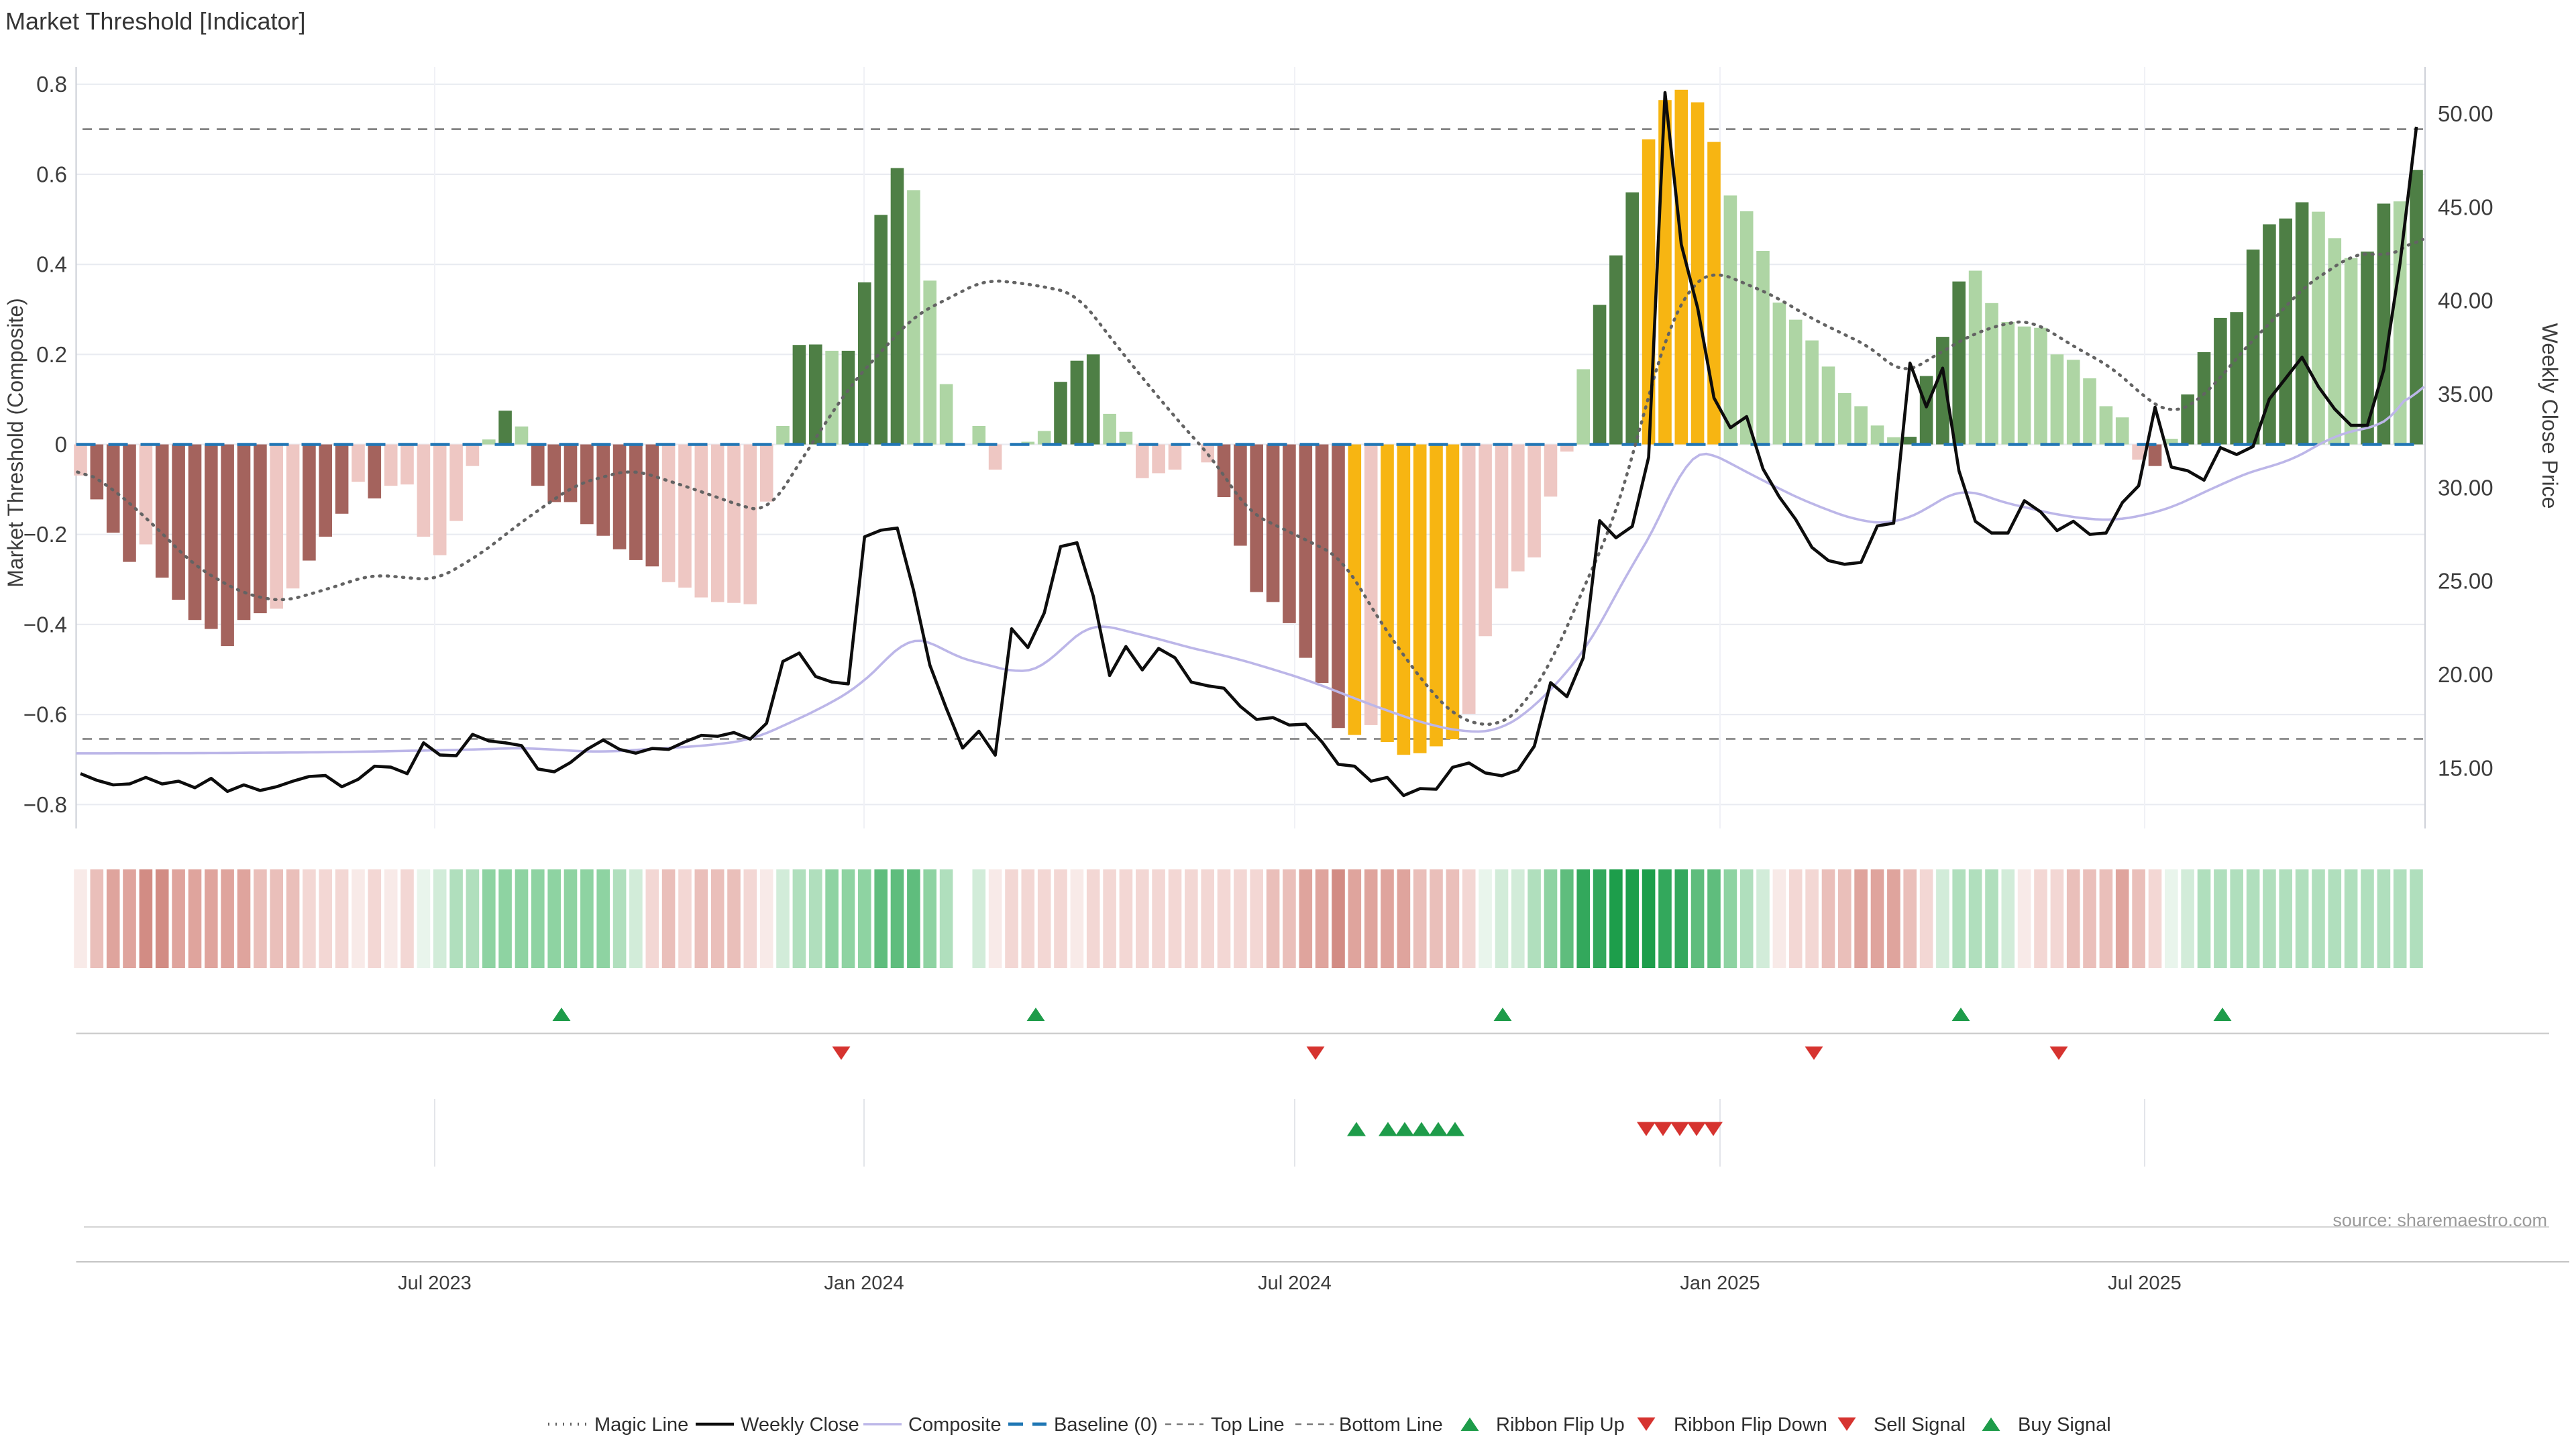  What do you see at coordinates (155, 21) in the screenshot?
I see `svg-text: Market Threshold [Indicator]` at bounding box center [155, 21].